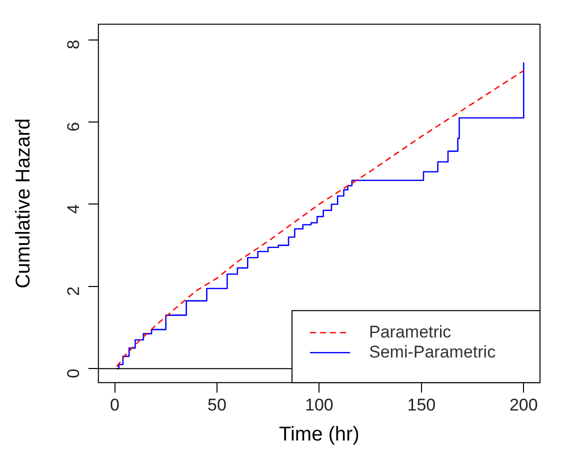 The width and height of the screenshot is (563, 455). I want to click on y-tick-label: 8, so click(74, 45).